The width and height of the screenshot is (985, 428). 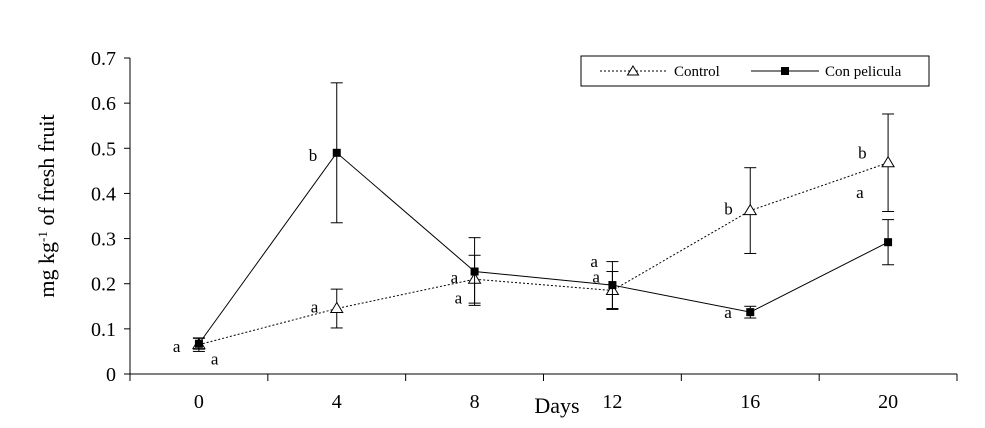 What do you see at coordinates (199, 402) in the screenshot?
I see `x-tick-label: 0` at bounding box center [199, 402].